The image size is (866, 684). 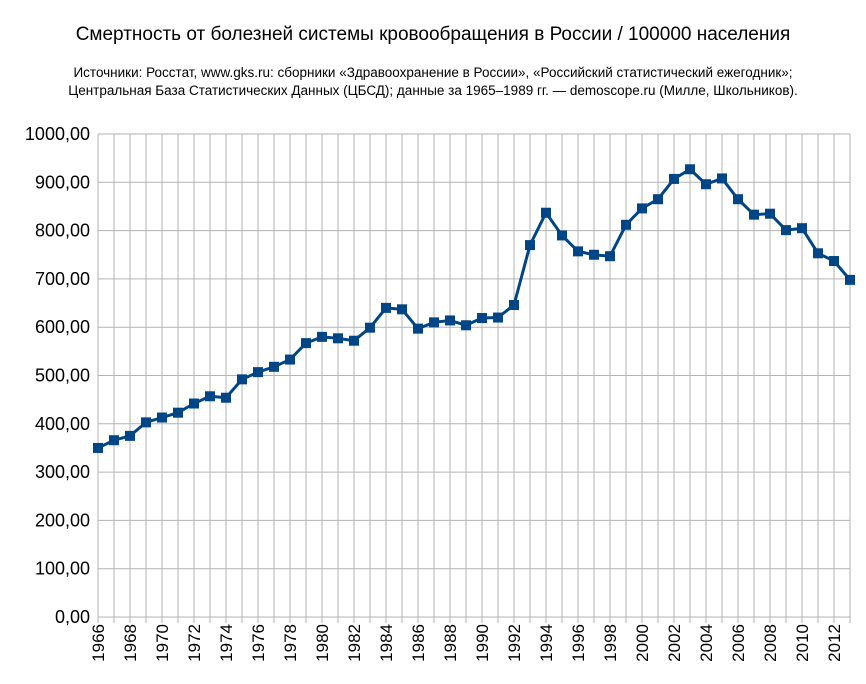 I want to click on x-tick-label: 1968, so click(x=130, y=643).